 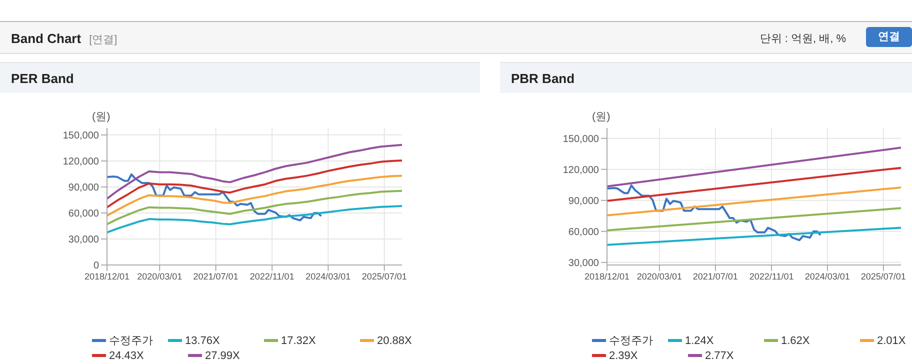 I want to click on chart-title: PBR Band, so click(x=543, y=78).